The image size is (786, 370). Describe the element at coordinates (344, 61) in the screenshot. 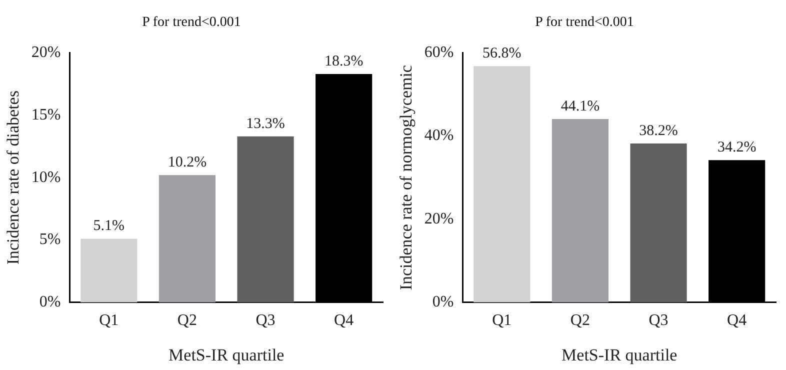

I see `data-label: 18.3%` at that location.